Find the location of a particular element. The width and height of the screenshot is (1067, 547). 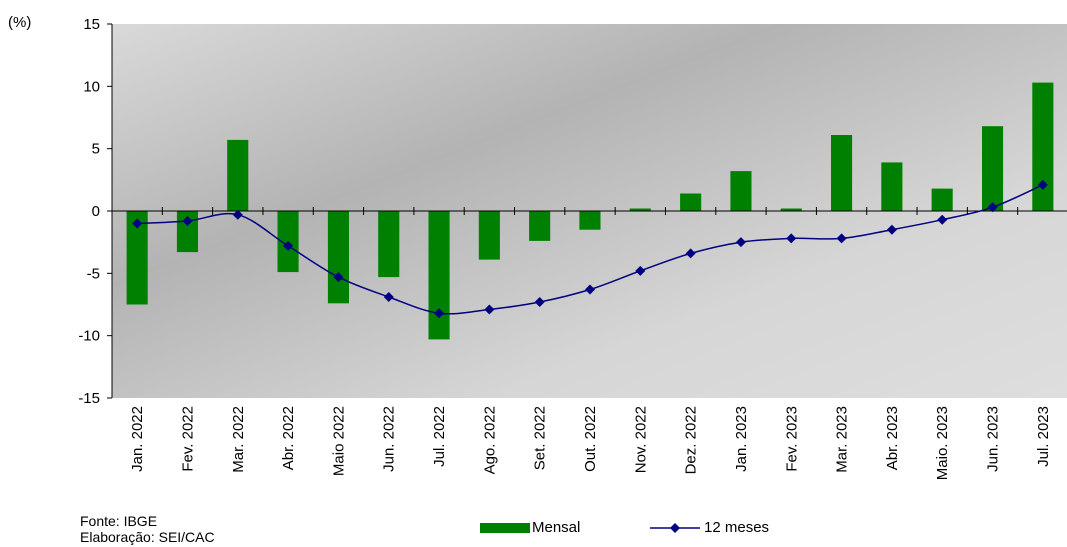

x-tick-label: Jan. 2023 is located at coordinates (741, 439).